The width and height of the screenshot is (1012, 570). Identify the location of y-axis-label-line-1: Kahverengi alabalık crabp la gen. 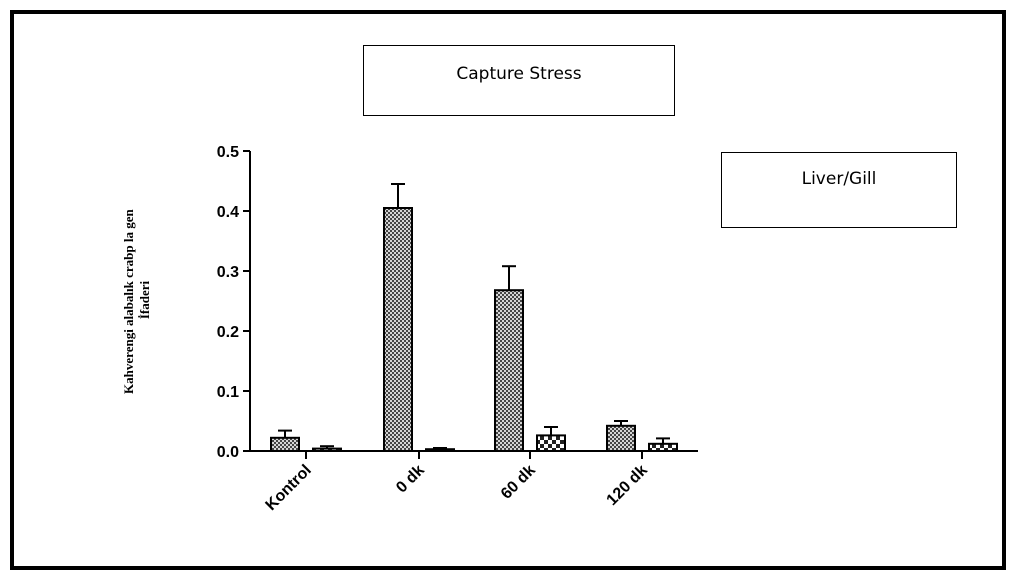
(128, 301).